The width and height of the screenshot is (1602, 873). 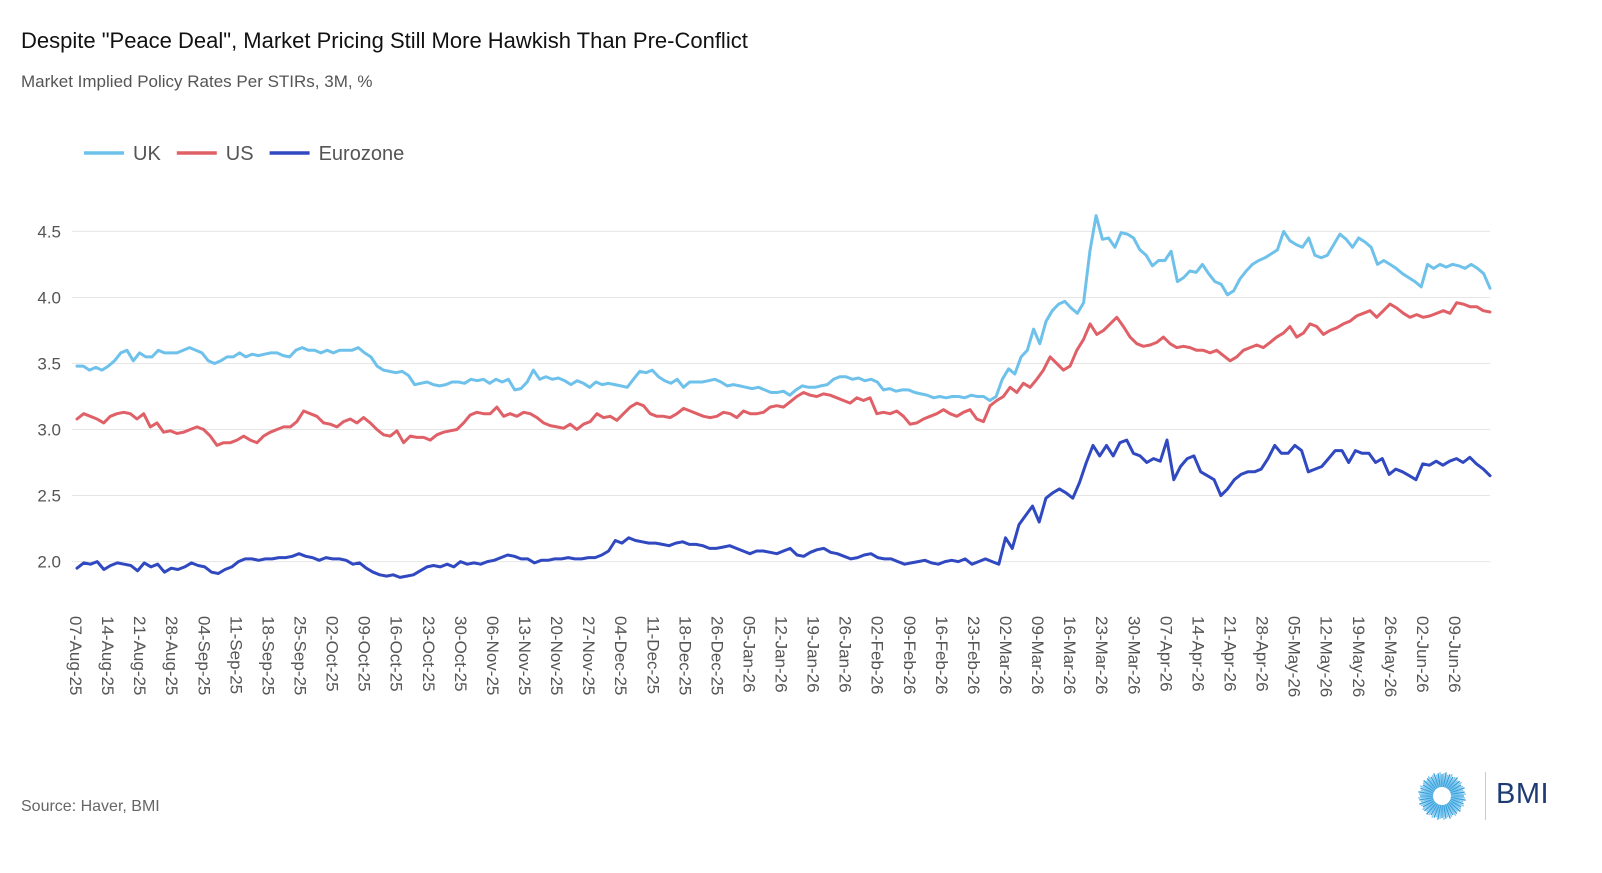 What do you see at coordinates (1489, 796) in the screenshot?
I see `bmi-logo: BMI` at bounding box center [1489, 796].